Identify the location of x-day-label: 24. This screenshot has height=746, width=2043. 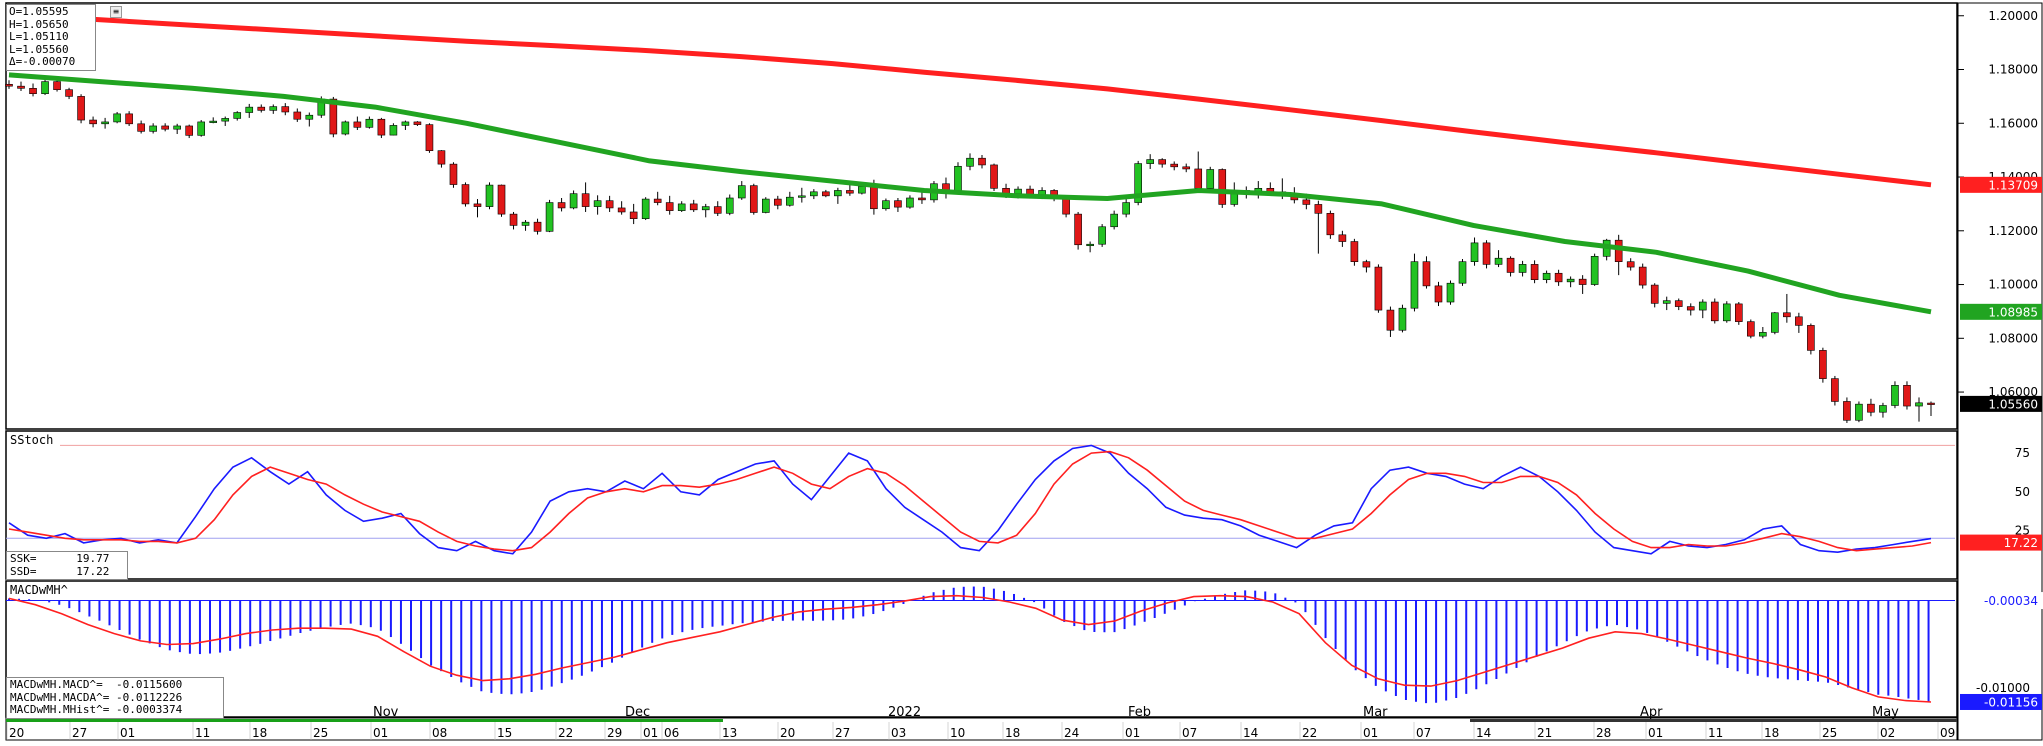
(1071, 733).